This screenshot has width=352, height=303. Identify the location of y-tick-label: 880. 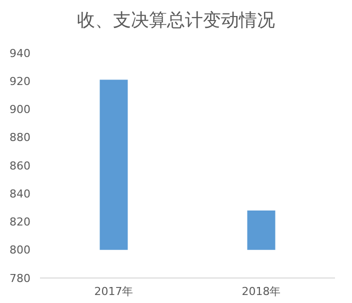
(20, 137).